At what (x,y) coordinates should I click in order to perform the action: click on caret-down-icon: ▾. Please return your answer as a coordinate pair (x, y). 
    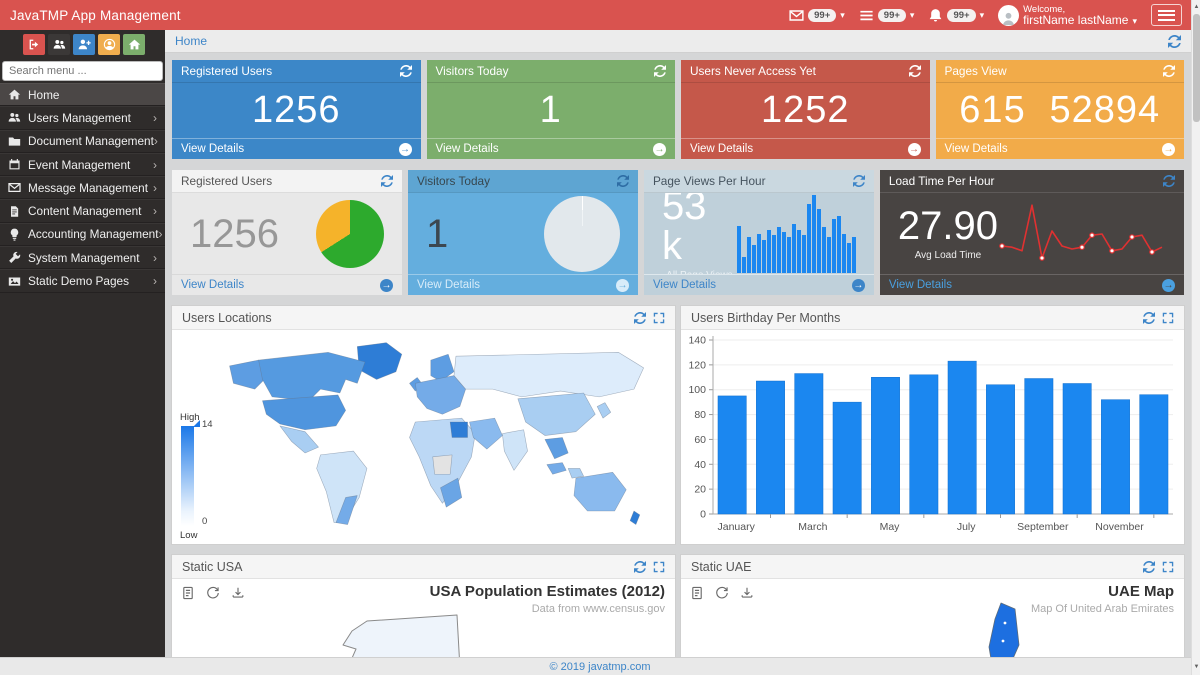
    Looking at the image, I should click on (982, 15).